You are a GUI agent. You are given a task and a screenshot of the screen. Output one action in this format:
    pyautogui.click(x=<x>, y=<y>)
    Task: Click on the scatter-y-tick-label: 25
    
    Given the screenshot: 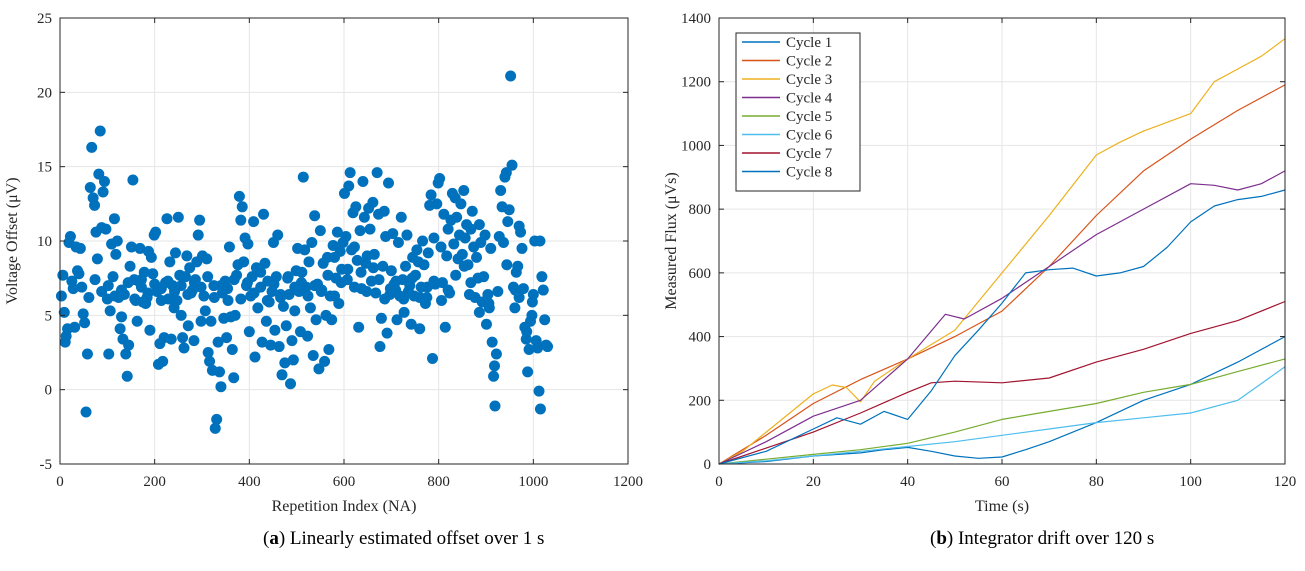 What is the action you would take?
    pyautogui.click(x=44, y=19)
    